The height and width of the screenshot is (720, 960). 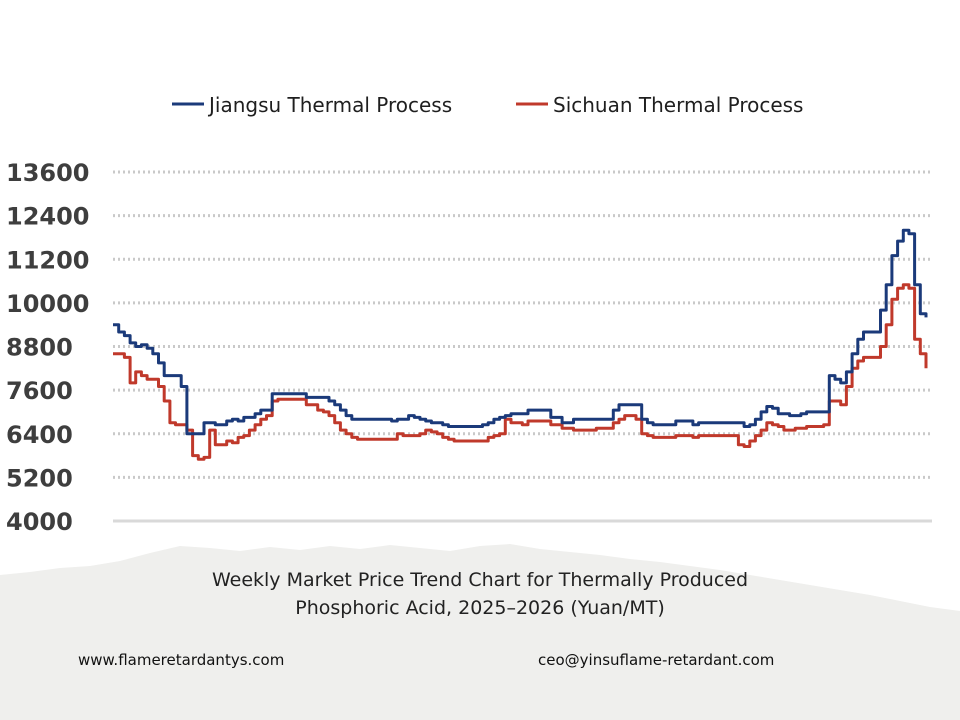 What do you see at coordinates (48, 217) in the screenshot?
I see `y-tick-label: 12400` at bounding box center [48, 217].